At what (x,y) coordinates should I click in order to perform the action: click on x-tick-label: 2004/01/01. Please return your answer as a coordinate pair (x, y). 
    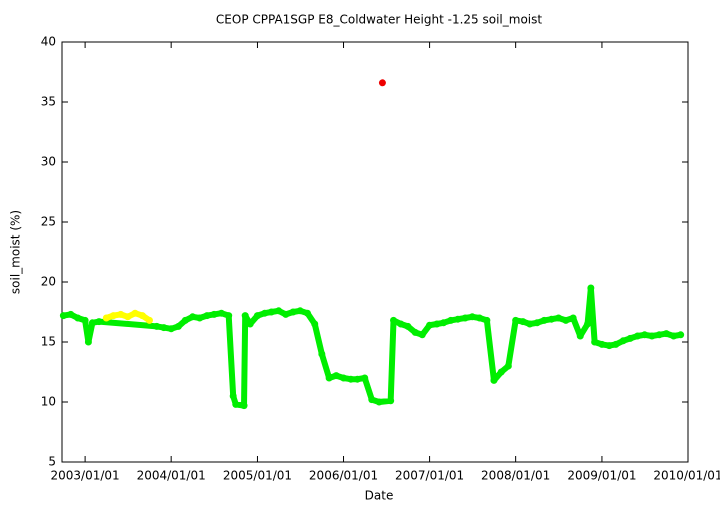
    Looking at the image, I should click on (171, 476).